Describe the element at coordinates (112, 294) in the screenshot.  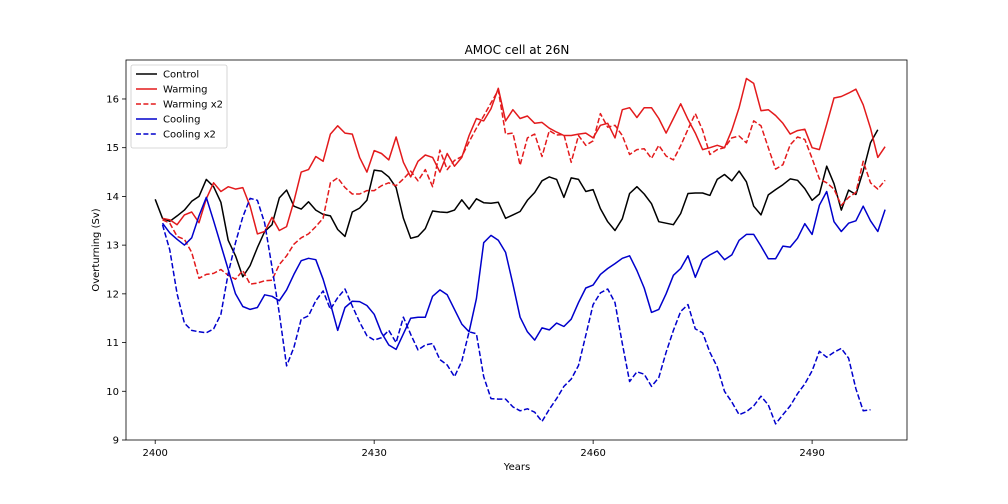
I see `y-tick-label: 12` at that location.